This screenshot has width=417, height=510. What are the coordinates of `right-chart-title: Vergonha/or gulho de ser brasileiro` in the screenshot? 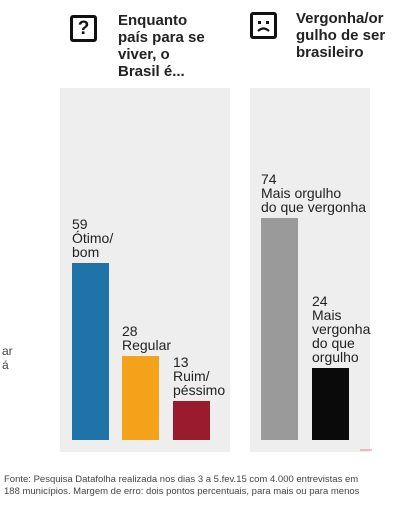 It's located at (340, 35).